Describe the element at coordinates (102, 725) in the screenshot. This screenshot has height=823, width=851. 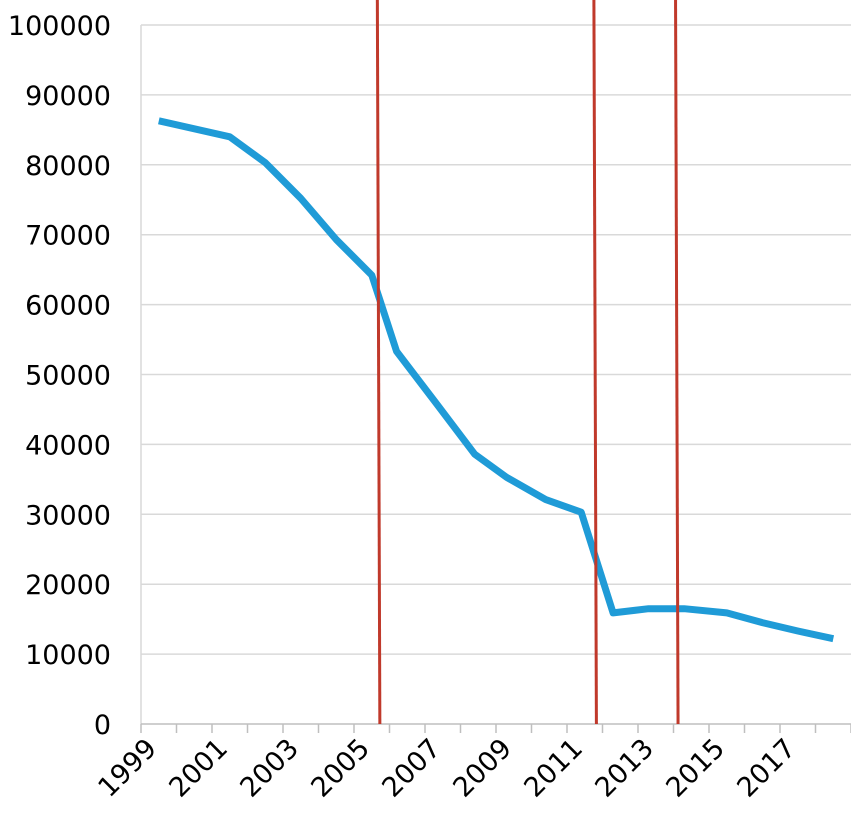
I see `y-tick-label: 0` at that location.